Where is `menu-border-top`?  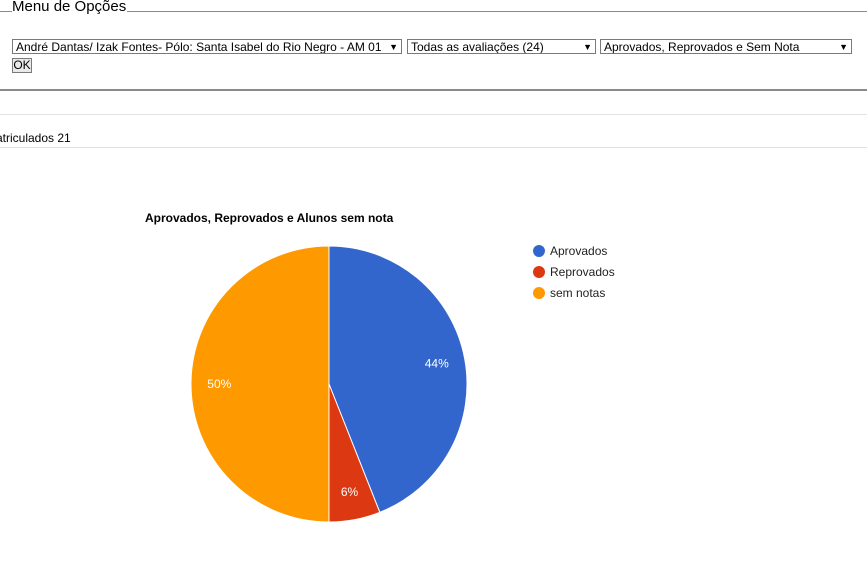
menu-border-top is located at coordinates (433, 11).